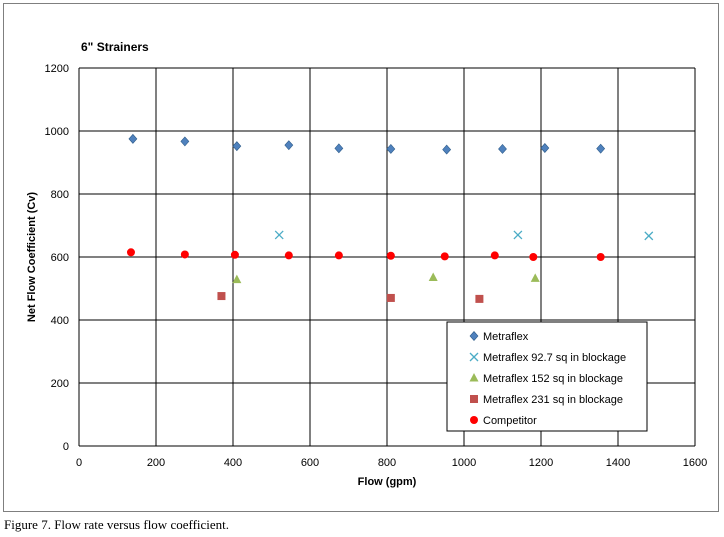 The width and height of the screenshot is (724, 537). What do you see at coordinates (57, 132) in the screenshot?
I see `y-tick-label: 1000` at bounding box center [57, 132].